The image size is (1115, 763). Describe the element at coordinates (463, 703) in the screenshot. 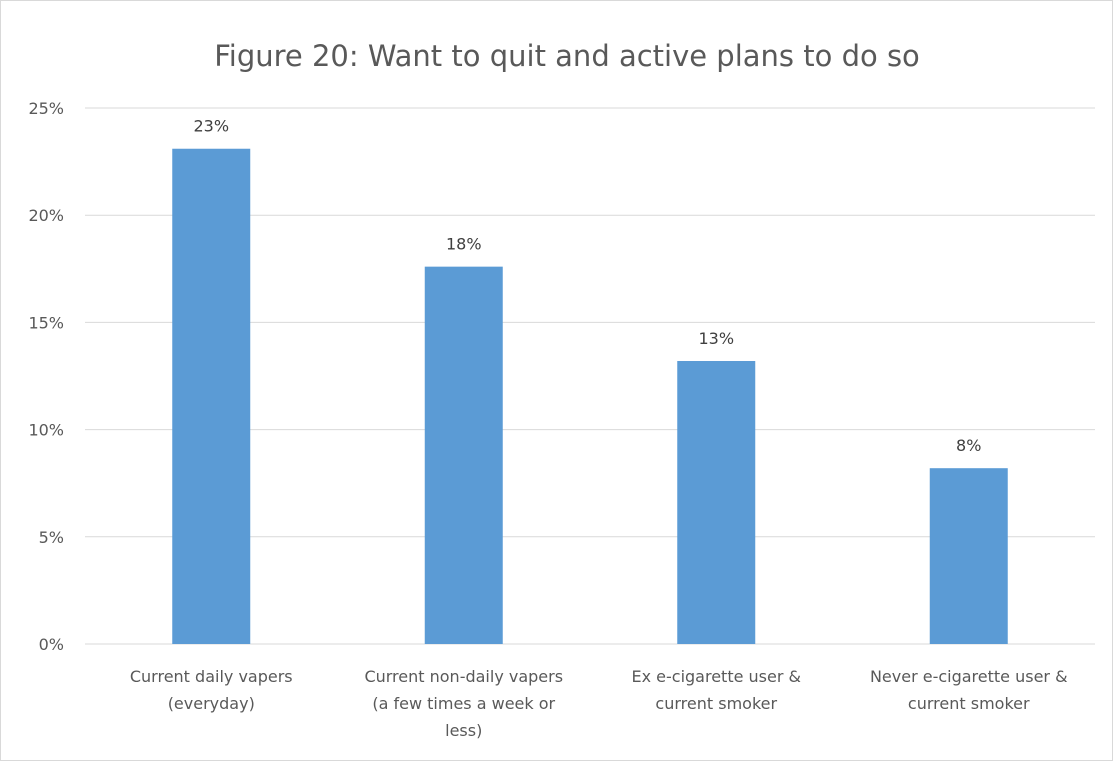

I see `category-label: (a few times a week or` at that location.